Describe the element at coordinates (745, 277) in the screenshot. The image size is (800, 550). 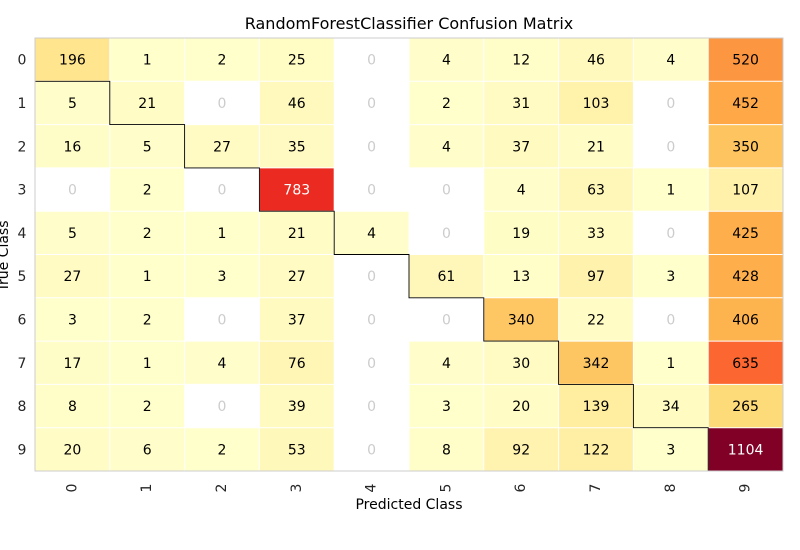
I see `cell-value-label: 428` at that location.